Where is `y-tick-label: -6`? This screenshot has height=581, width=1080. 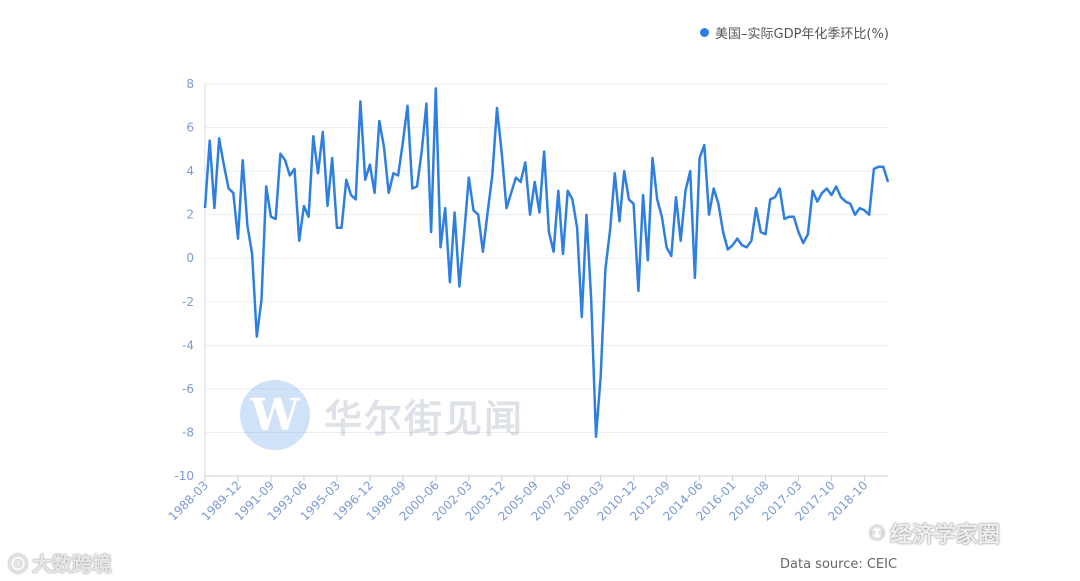
y-tick-label: -6 is located at coordinates (188, 389).